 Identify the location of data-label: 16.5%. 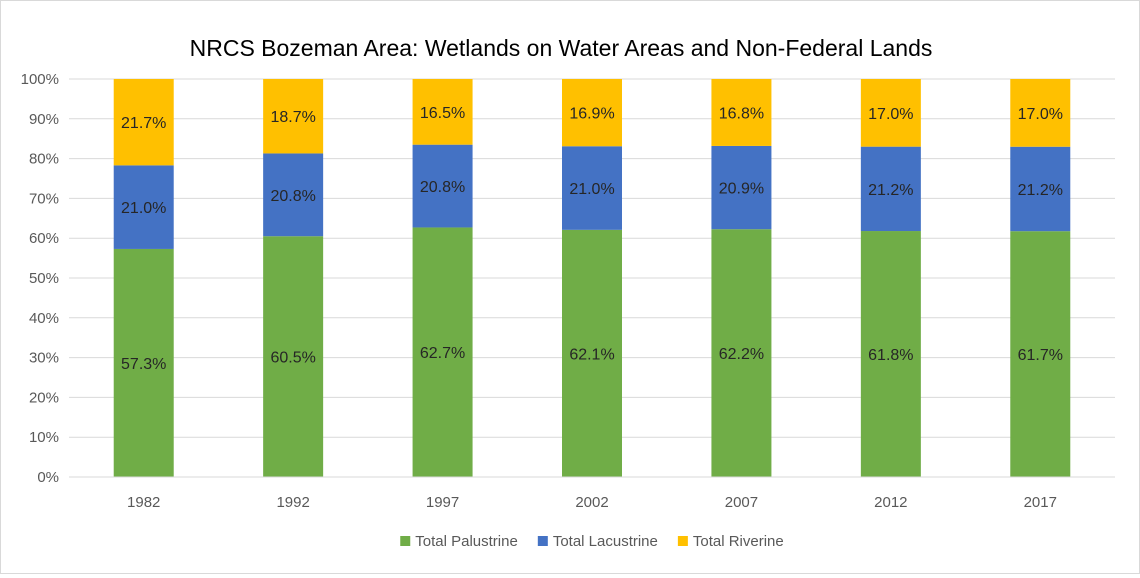
(442, 113).